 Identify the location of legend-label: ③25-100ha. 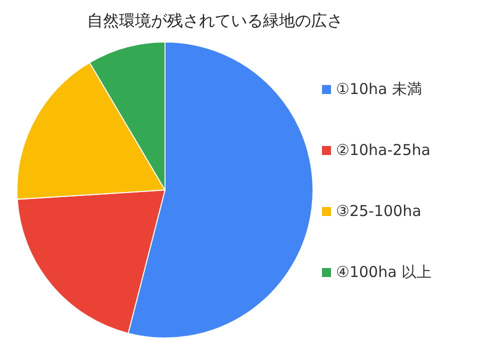
(379, 211).